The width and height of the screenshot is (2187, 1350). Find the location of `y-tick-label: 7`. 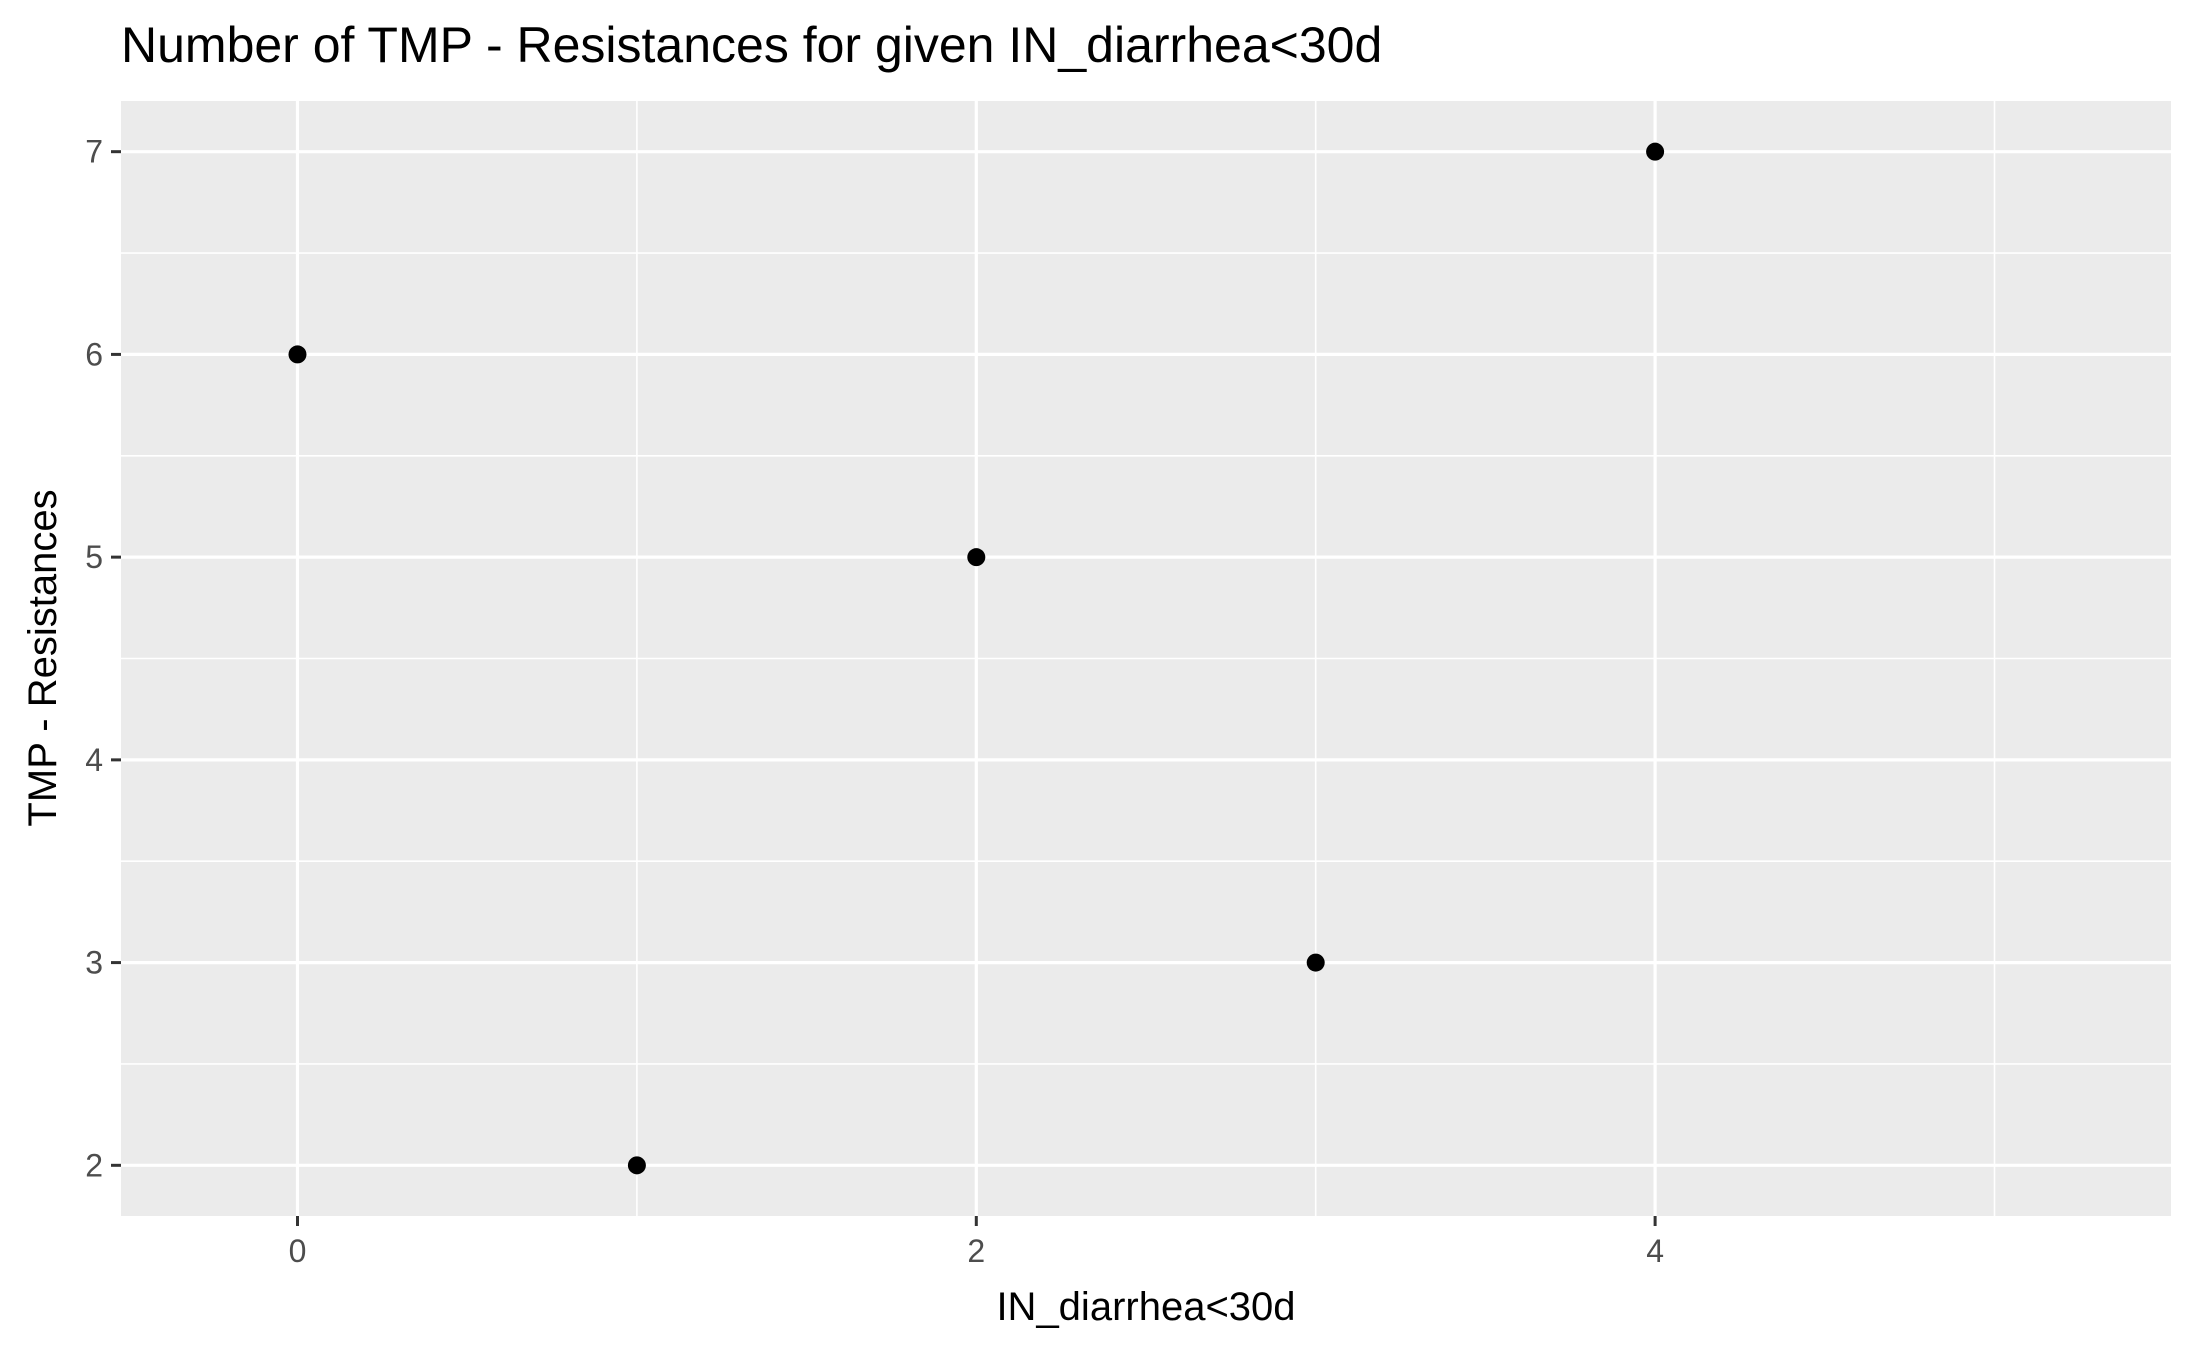

y-tick-label: 7 is located at coordinates (94, 152).